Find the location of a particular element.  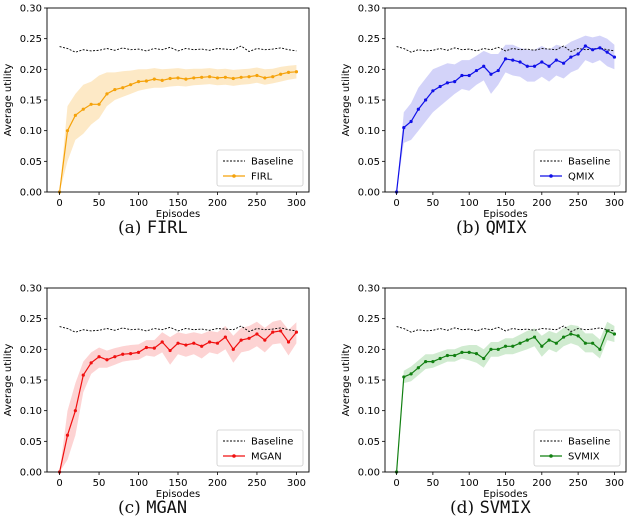

legend-mgan-label: MGAN is located at coordinates (266, 457).